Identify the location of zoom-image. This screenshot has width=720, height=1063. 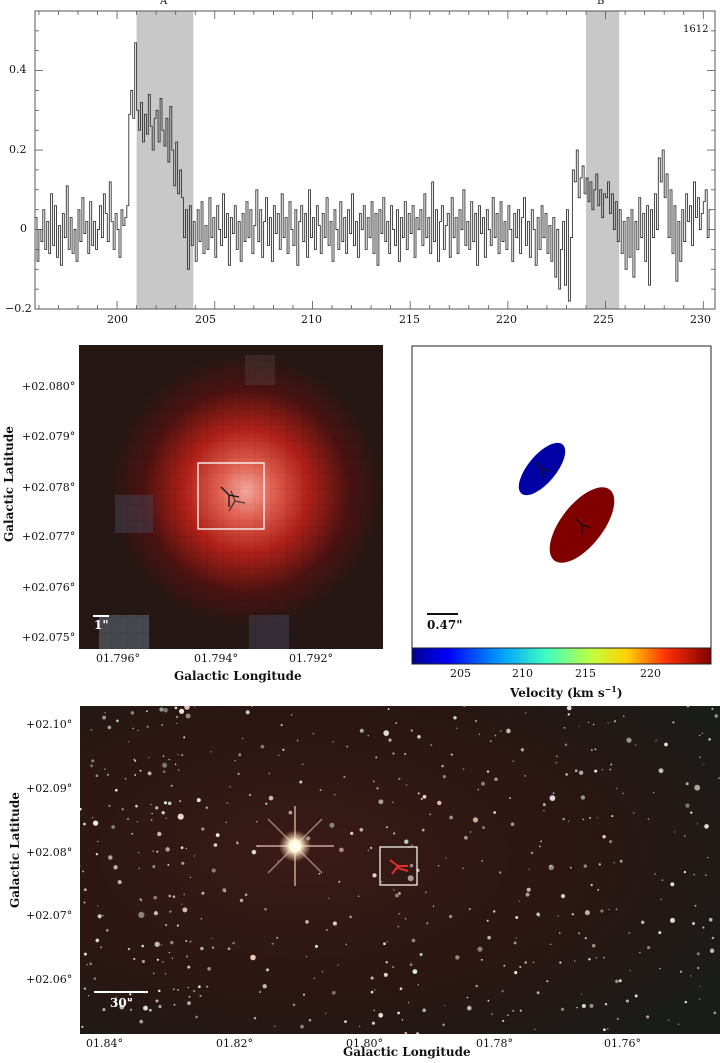
(231, 497).